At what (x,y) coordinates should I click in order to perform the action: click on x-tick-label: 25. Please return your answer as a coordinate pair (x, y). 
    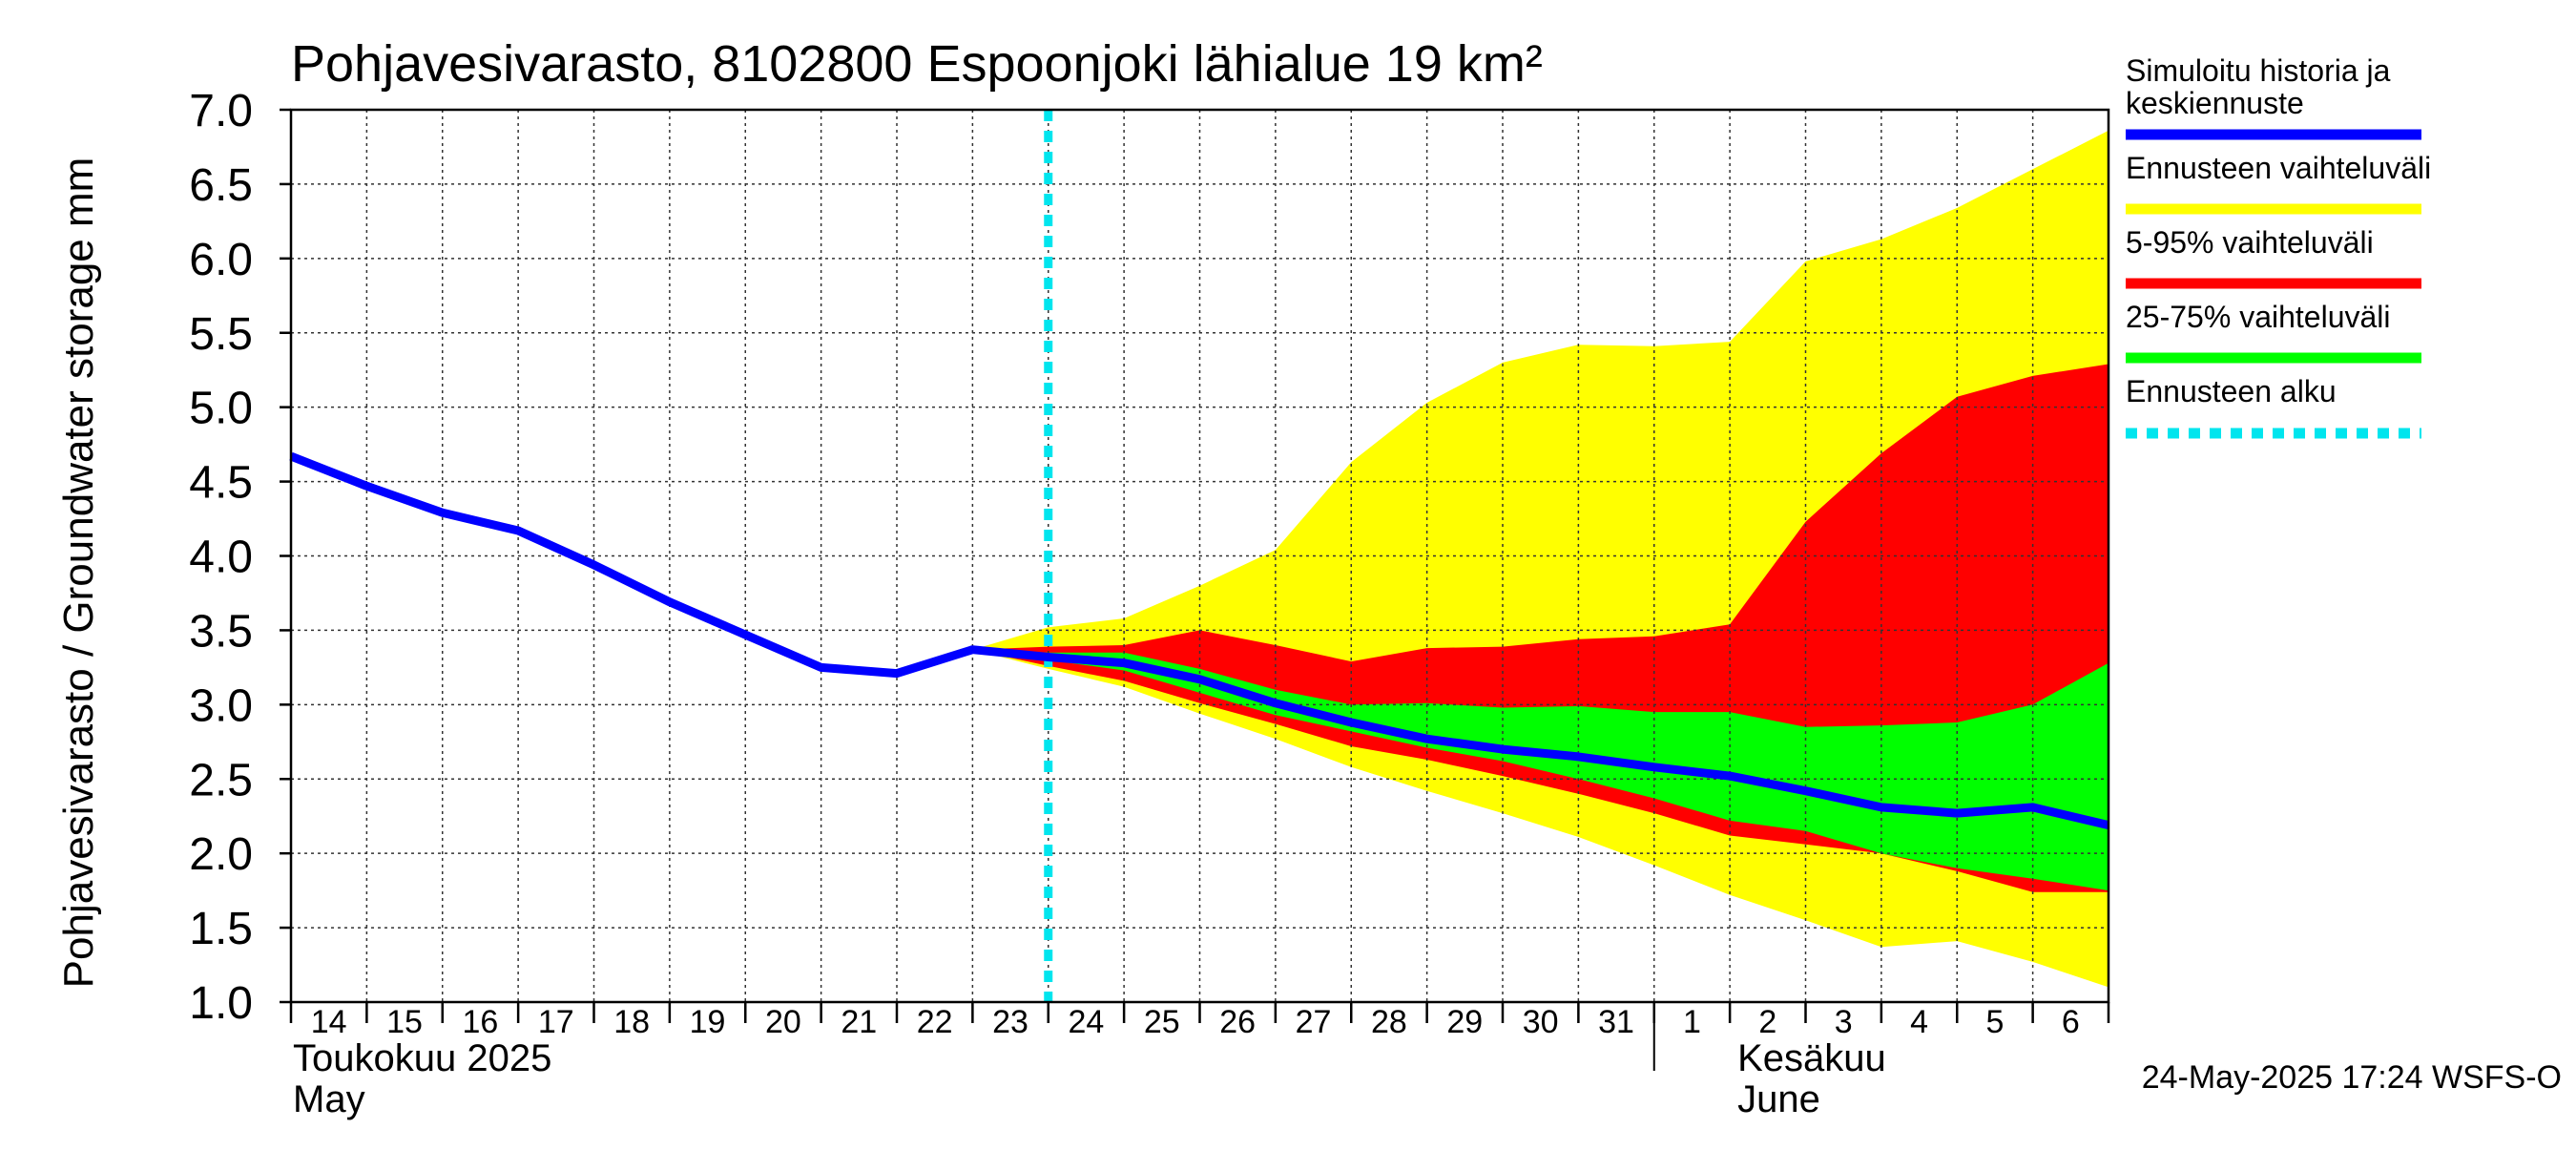
    Looking at the image, I should click on (1162, 1022).